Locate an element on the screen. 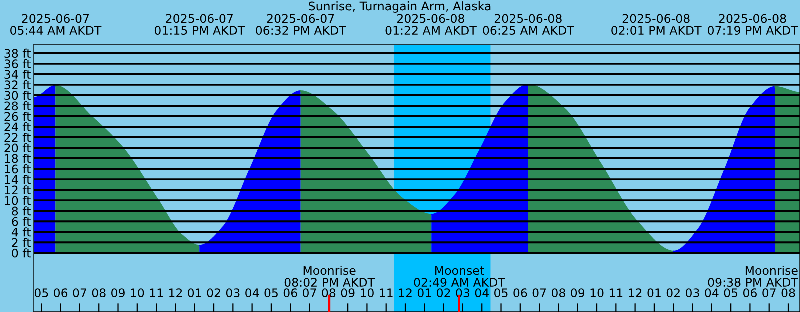 Image resolution: width=800 pixels, height=312 pixels. y-tick-label: 34 ft is located at coordinates (17, 75).